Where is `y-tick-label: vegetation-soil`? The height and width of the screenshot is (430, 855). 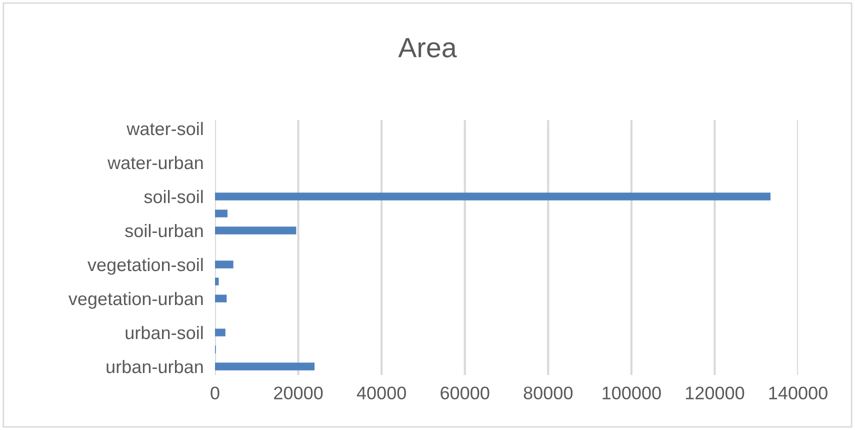
y-tick-label: vegetation-soil is located at coordinates (145, 266).